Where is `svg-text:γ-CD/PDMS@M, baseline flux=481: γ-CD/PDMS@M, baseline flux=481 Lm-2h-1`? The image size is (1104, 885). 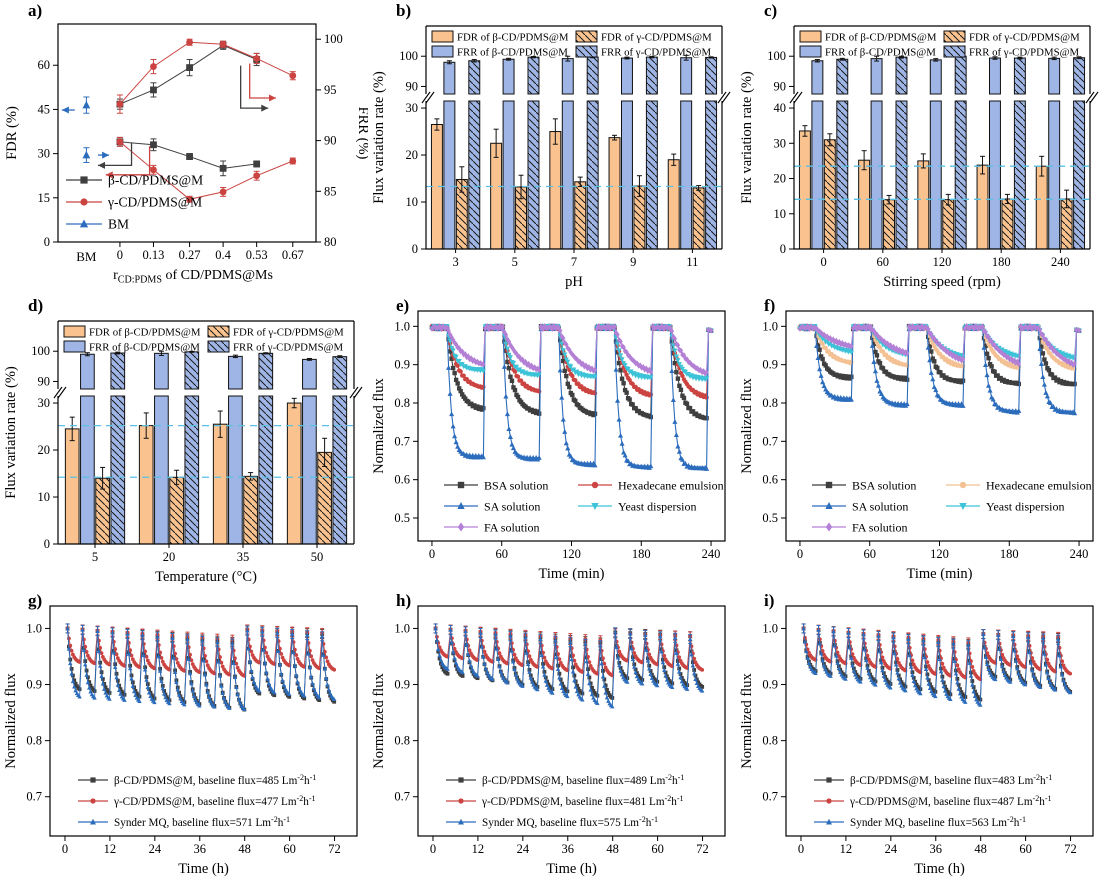 svg-text:γ-CD/PDMS@M, baseline flux=481: γ-CD/PDMS@M, baseline flux=481 Lm-2h-1 is located at coordinates (582, 801).